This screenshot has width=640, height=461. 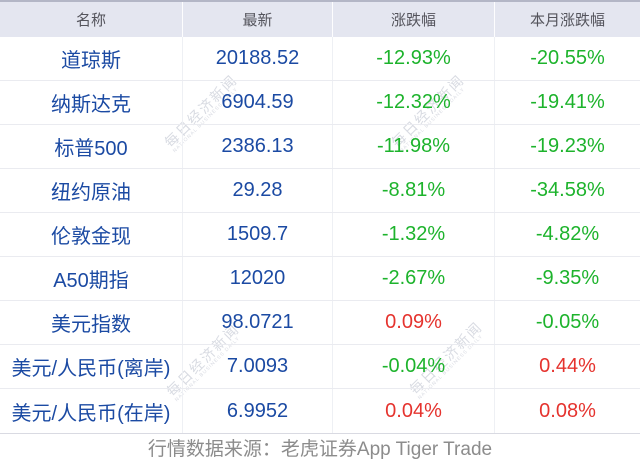 What do you see at coordinates (567, 234) in the screenshot?
I see `month-change-pct-cell: -4.82%` at bounding box center [567, 234].